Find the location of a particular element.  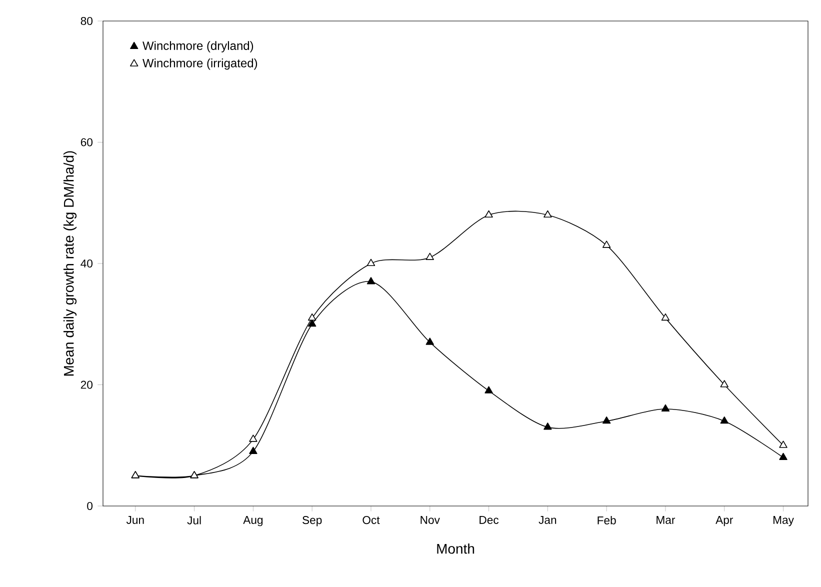

y-tick-label: 80 is located at coordinates (86, 21).